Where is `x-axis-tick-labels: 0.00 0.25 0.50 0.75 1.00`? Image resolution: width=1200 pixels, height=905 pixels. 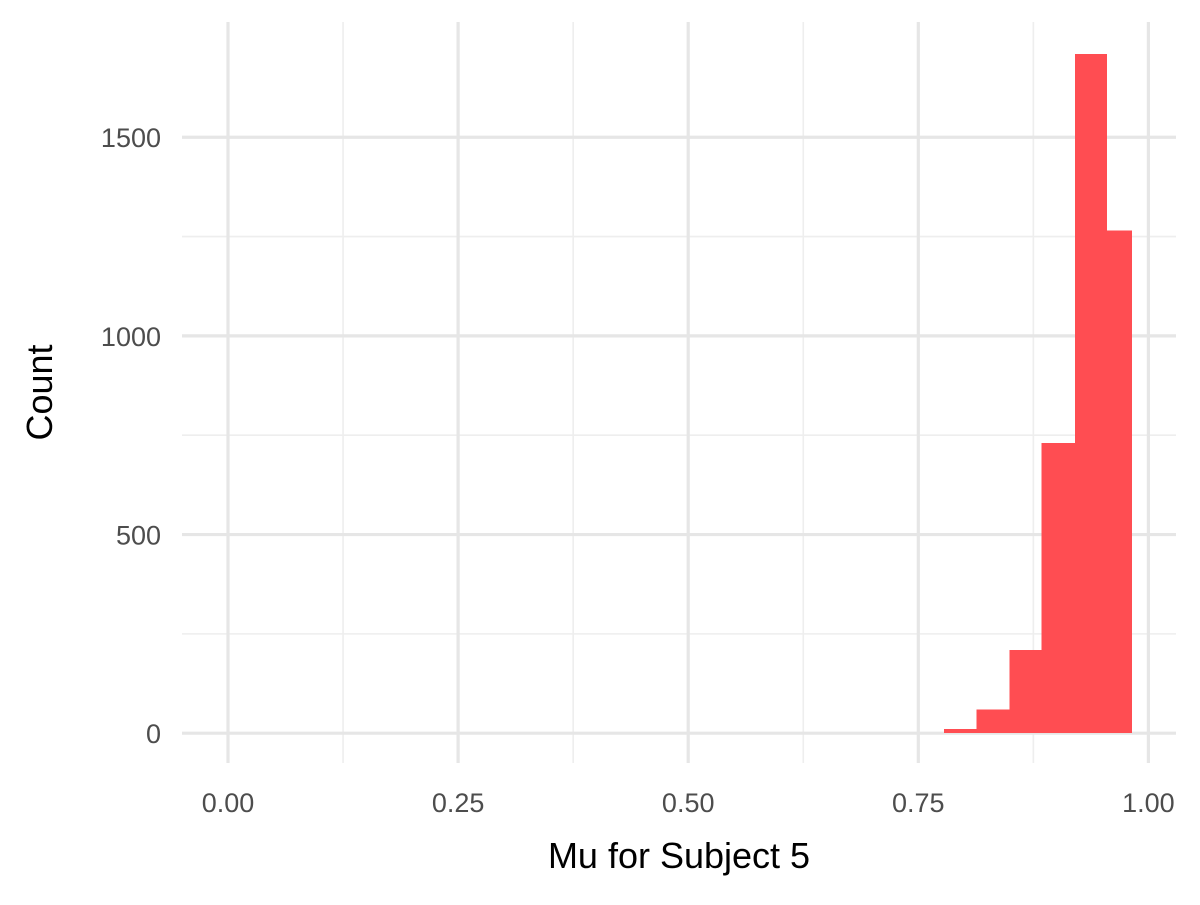 x-axis-tick-labels: 0.00 0.25 0.50 0.75 1.00 is located at coordinates (688, 803).